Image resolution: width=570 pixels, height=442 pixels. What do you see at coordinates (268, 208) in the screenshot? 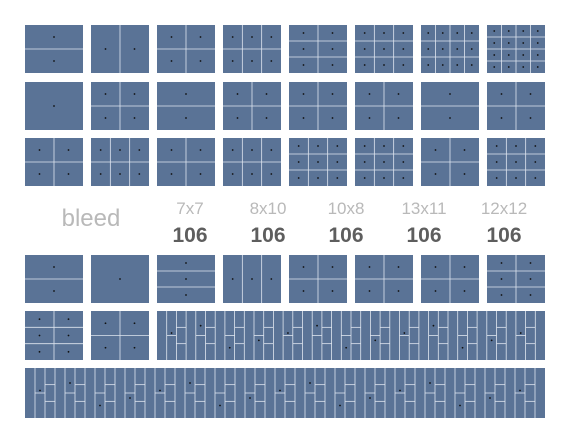
I see `size-label: 8x10` at bounding box center [268, 208].